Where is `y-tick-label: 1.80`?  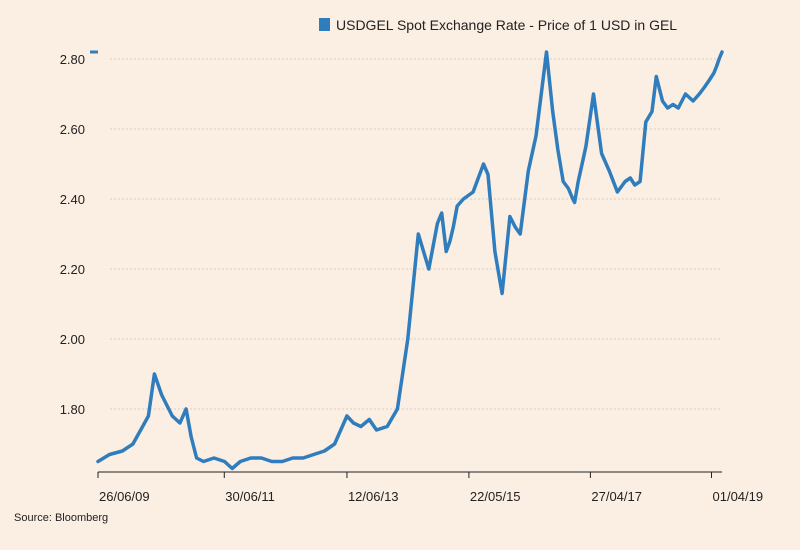
y-tick-label: 1.80 is located at coordinates (72, 409).